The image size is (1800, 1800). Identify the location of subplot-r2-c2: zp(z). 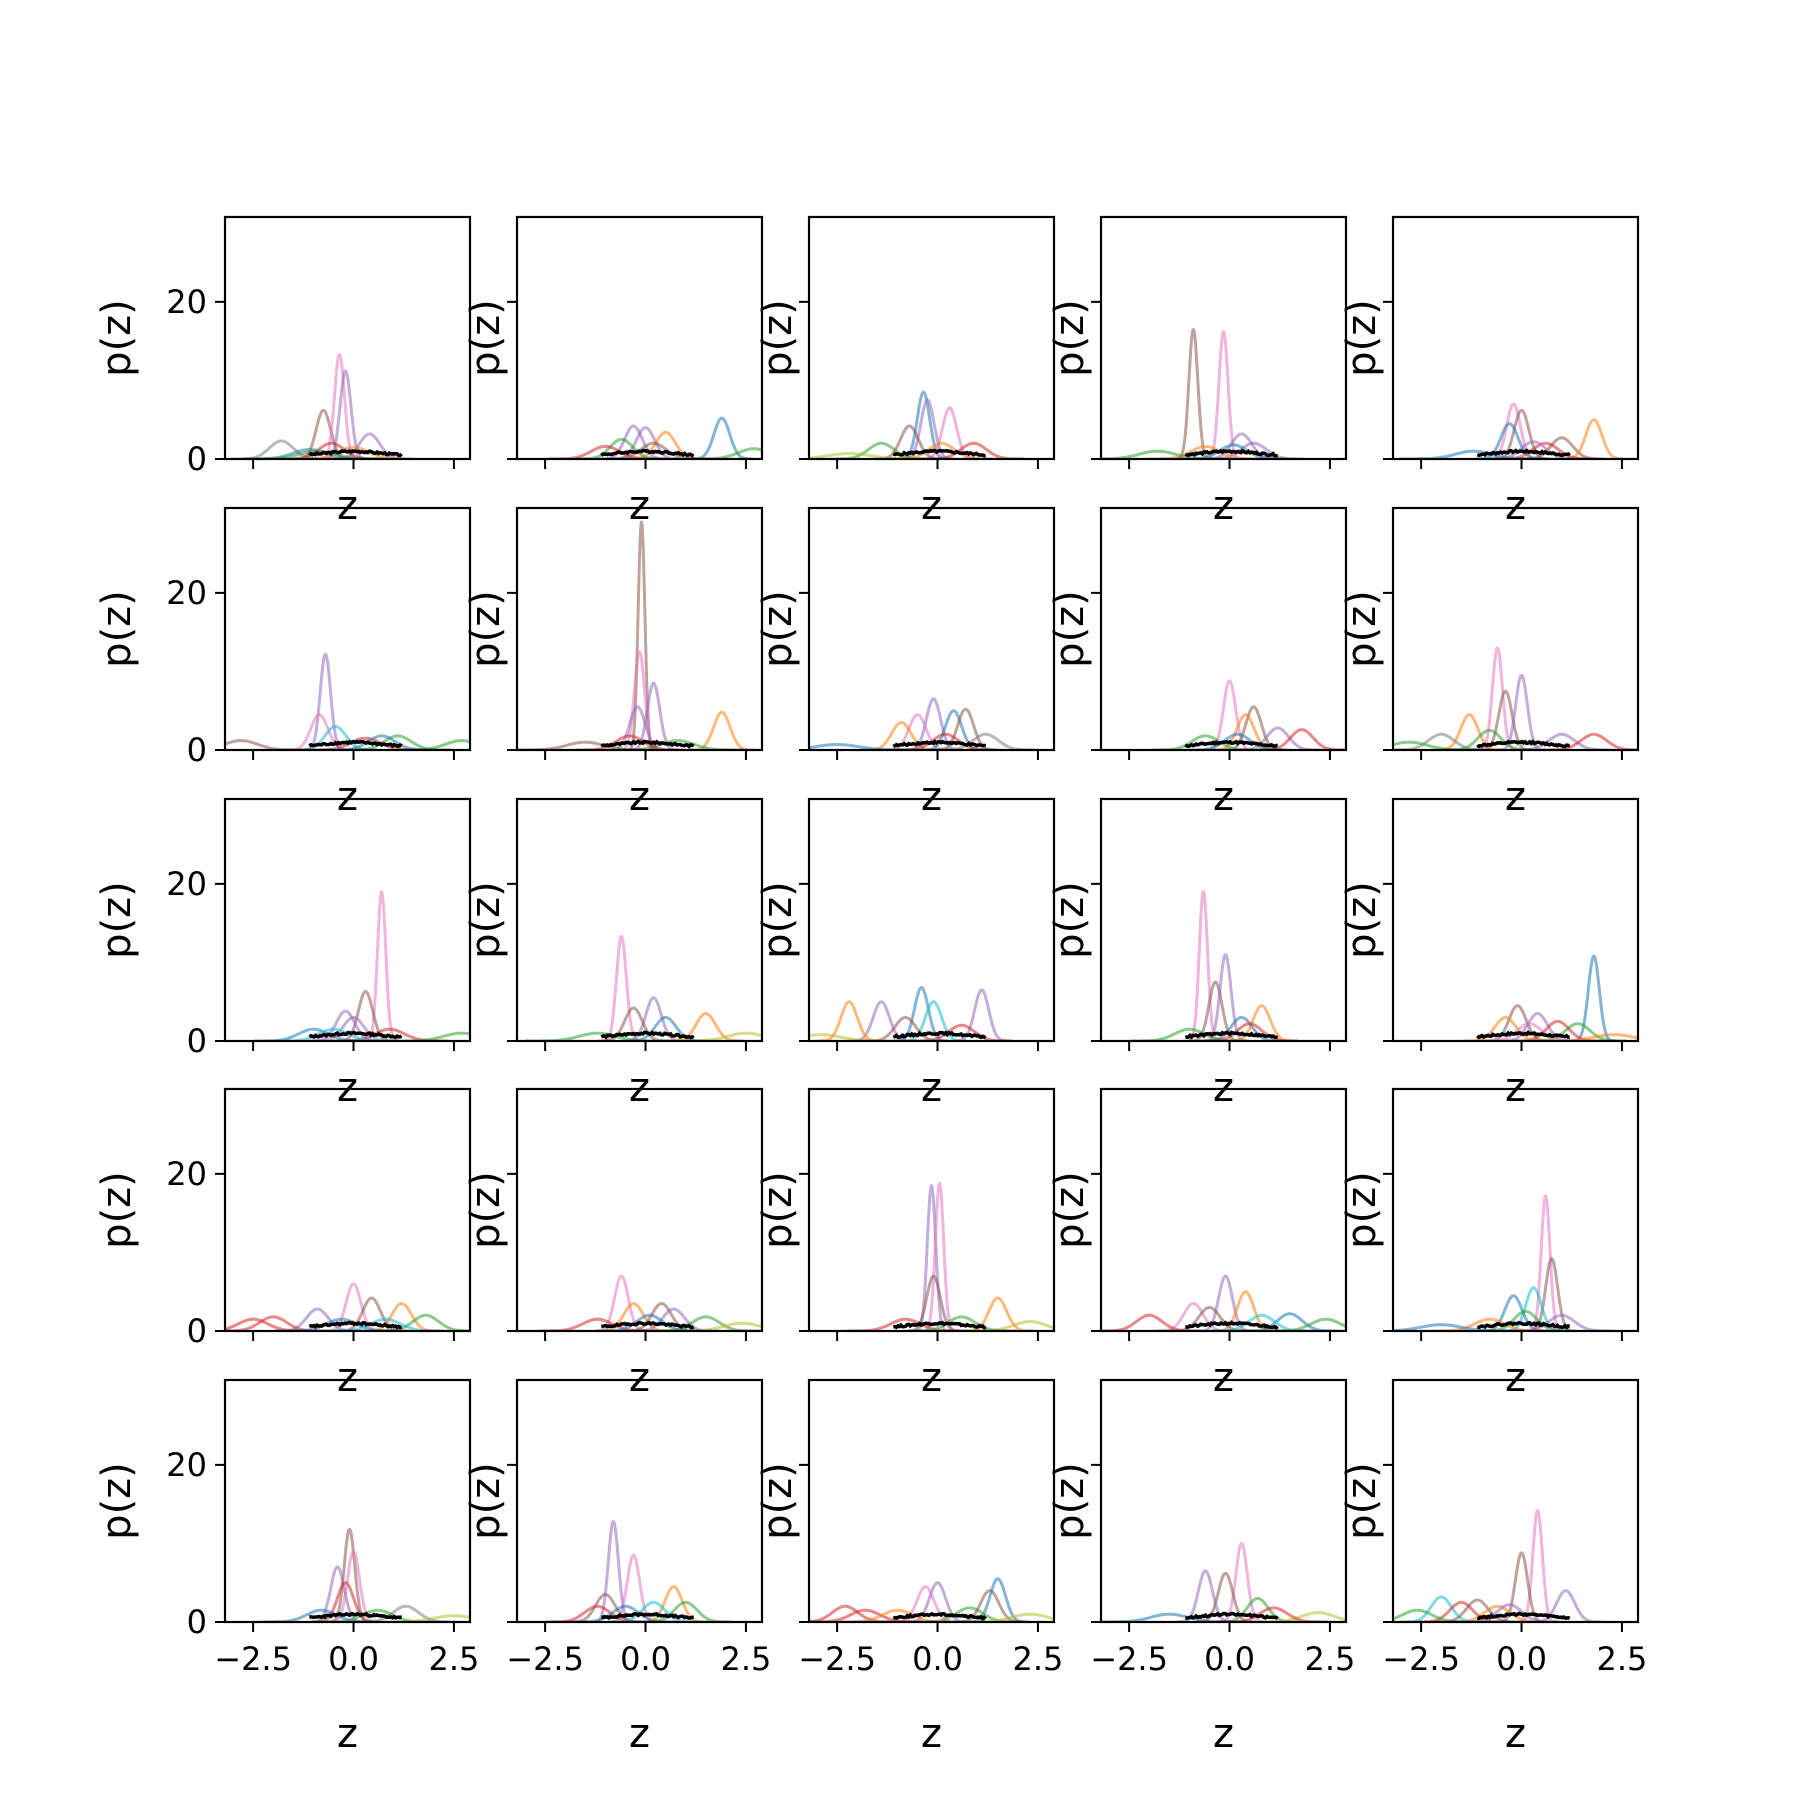
(905, 954).